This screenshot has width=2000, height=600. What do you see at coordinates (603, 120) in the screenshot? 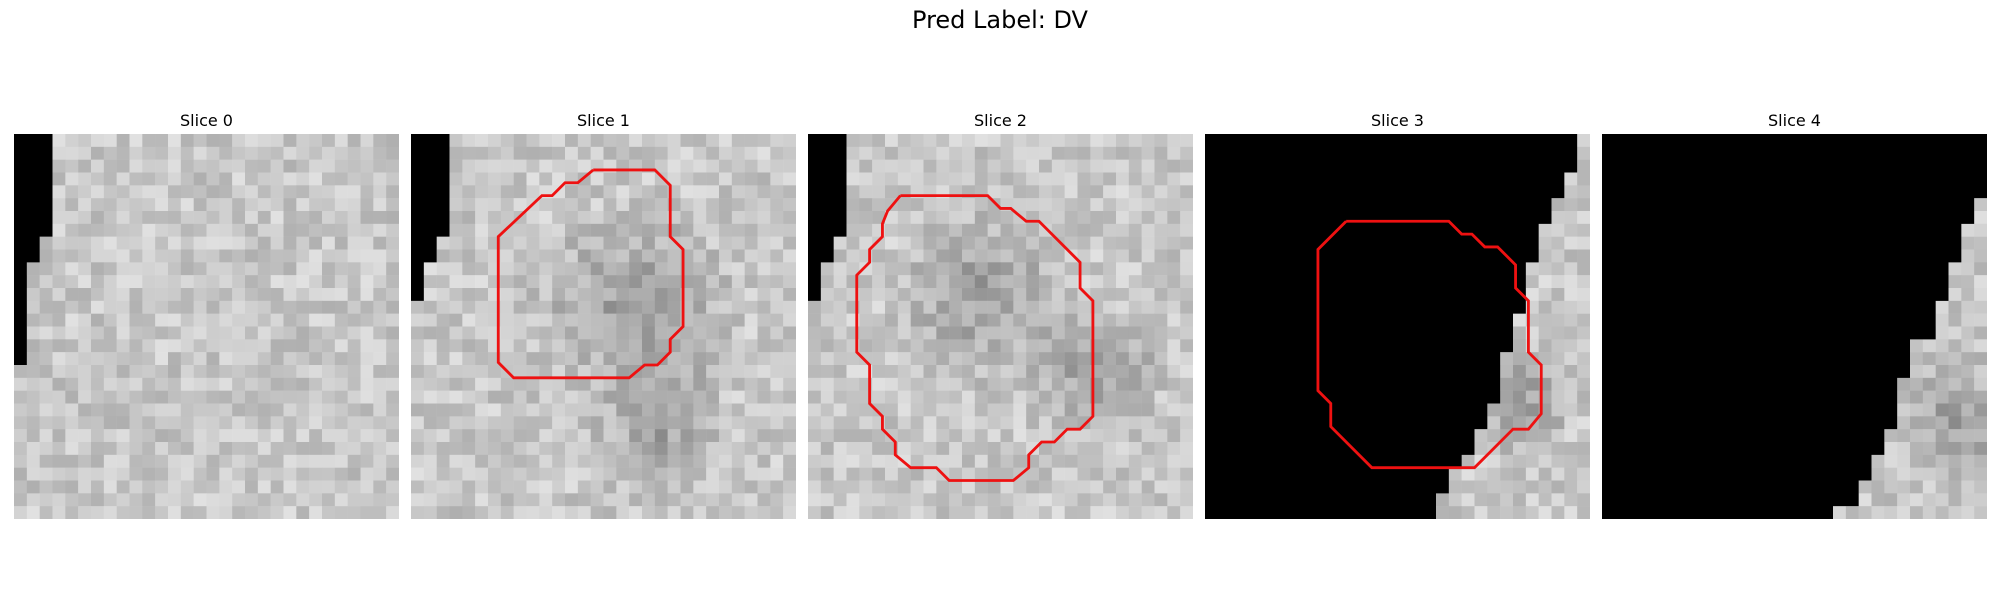
I see `slice-title-1: Slice 1` at bounding box center [603, 120].